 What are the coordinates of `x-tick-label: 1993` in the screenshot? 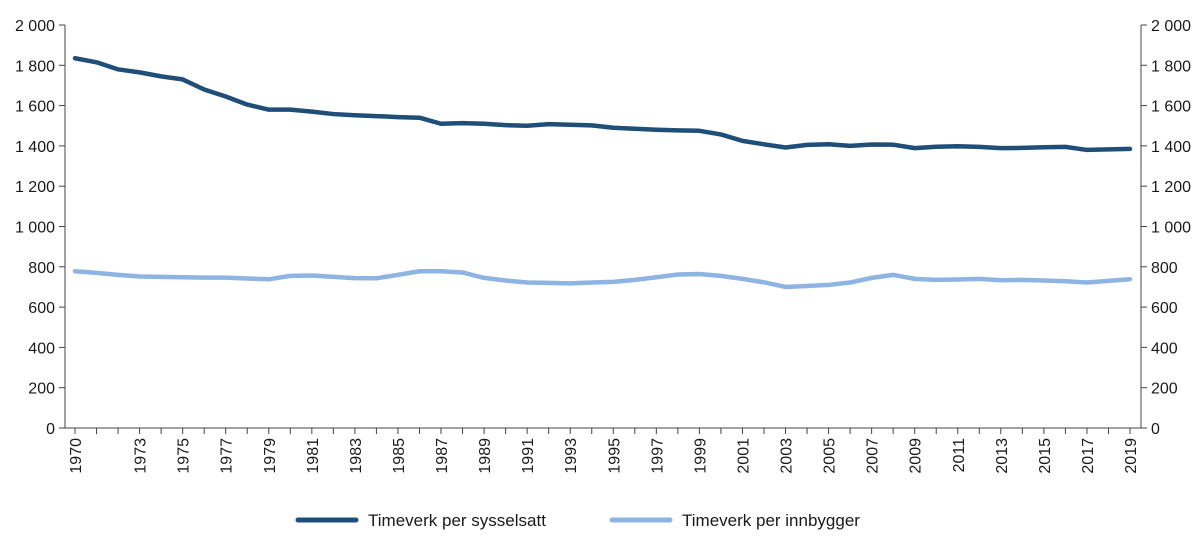 It's located at (571, 456).